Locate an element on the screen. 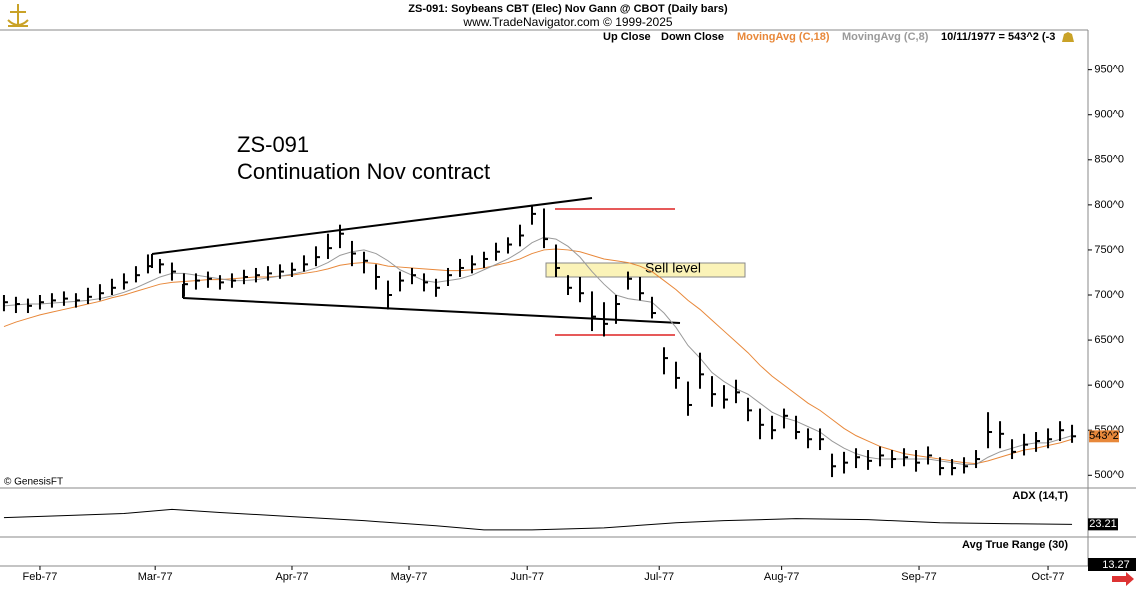 Image resolution: width=1136 pixels, height=592 pixels. x-tick-label: Jun-77 is located at coordinates (527, 577).